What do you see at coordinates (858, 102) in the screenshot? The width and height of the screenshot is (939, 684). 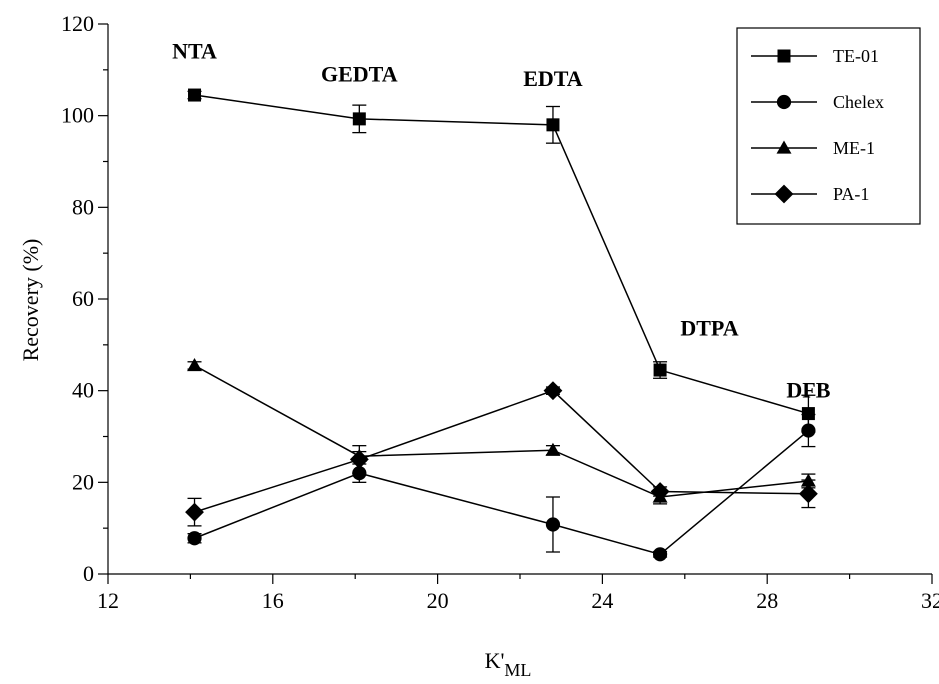 I see `legend-label: Chelex` at bounding box center [858, 102].